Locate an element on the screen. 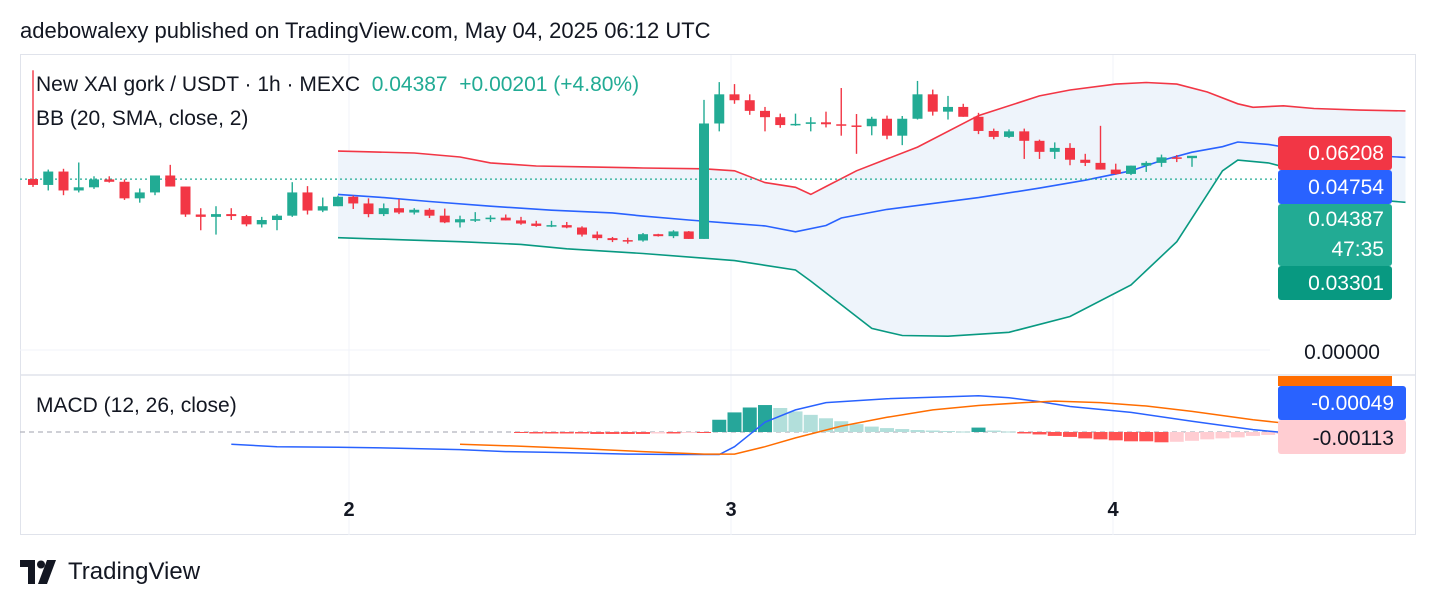  zero-price-label: 0.00000 is located at coordinates (1342, 352).